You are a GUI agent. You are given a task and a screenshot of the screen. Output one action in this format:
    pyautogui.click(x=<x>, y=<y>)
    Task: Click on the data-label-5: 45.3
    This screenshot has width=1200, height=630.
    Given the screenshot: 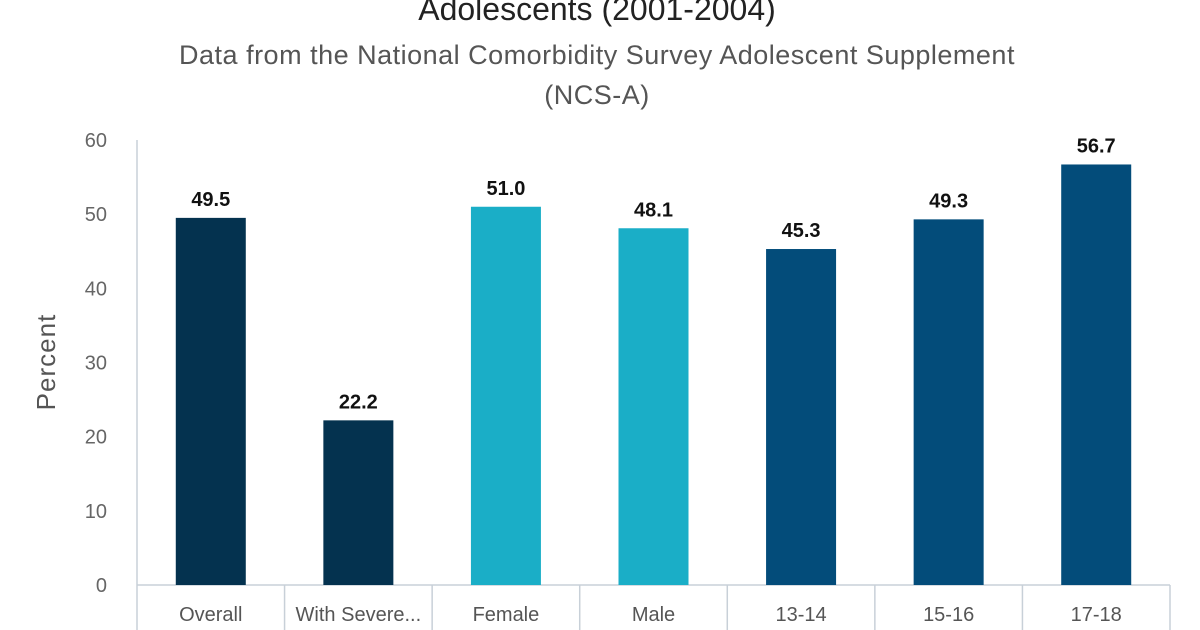 What is the action you would take?
    pyautogui.click(x=801, y=231)
    